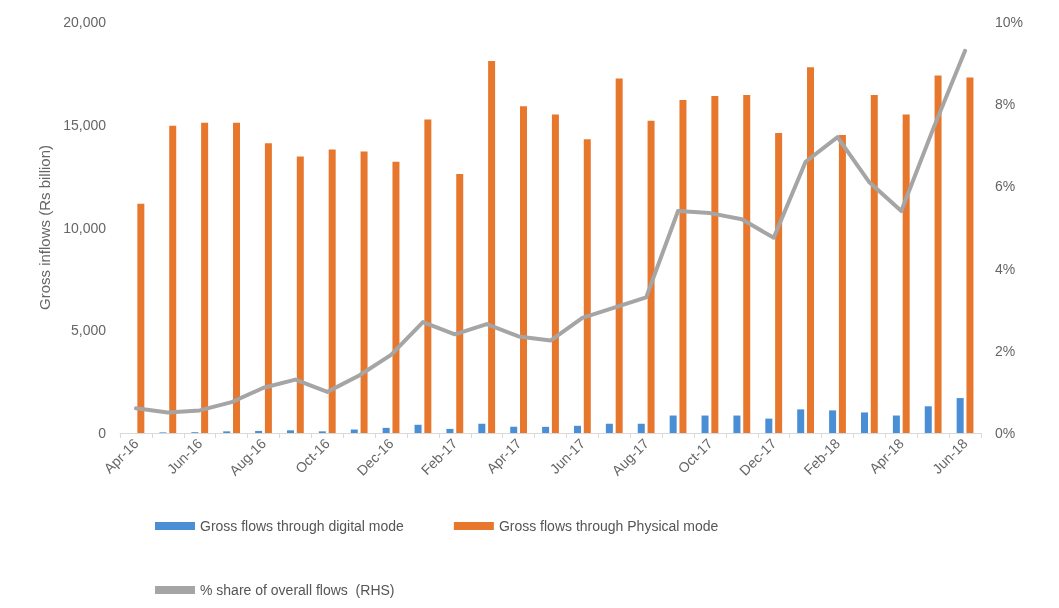  What do you see at coordinates (297, 590) in the screenshot?
I see `legend-label: % share of overall flows (RHS)` at bounding box center [297, 590].